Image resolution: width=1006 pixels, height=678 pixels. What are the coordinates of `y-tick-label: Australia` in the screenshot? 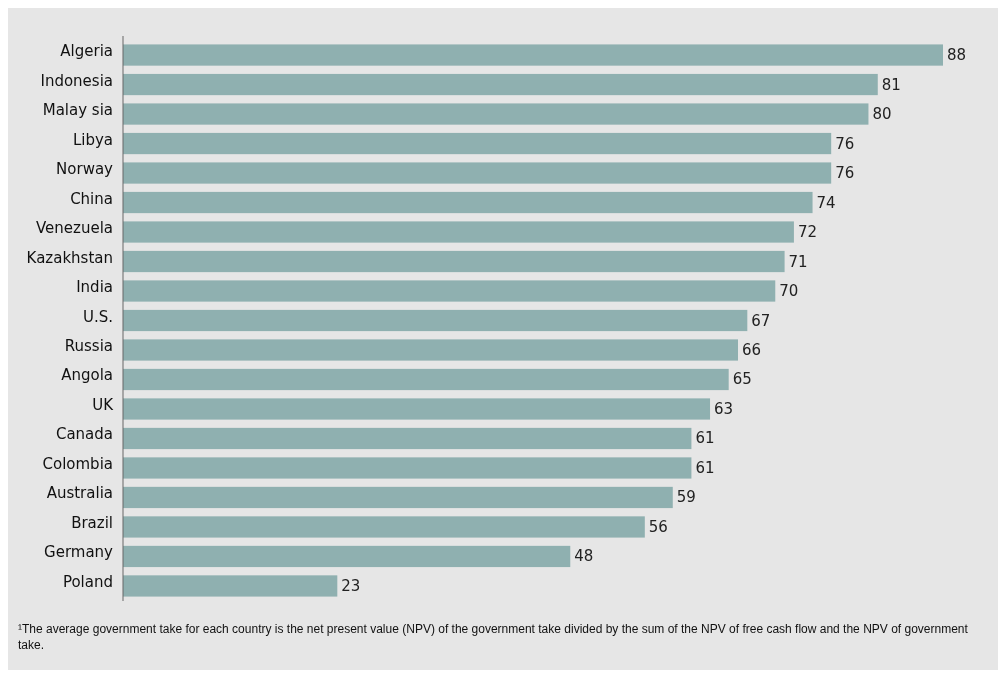 It's located at (79, 493).